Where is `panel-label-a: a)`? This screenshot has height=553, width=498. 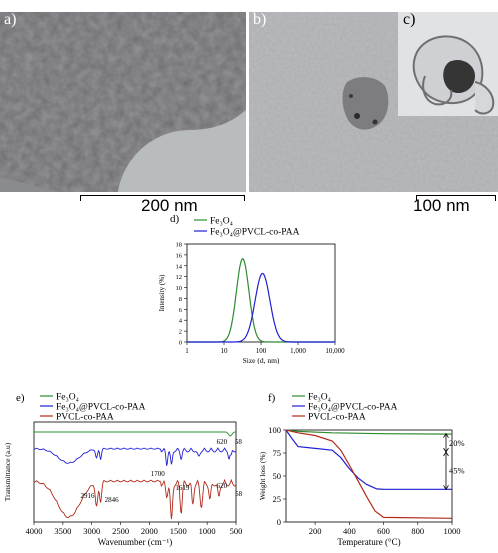
panel-label-a: a) is located at coordinates (10, 20).